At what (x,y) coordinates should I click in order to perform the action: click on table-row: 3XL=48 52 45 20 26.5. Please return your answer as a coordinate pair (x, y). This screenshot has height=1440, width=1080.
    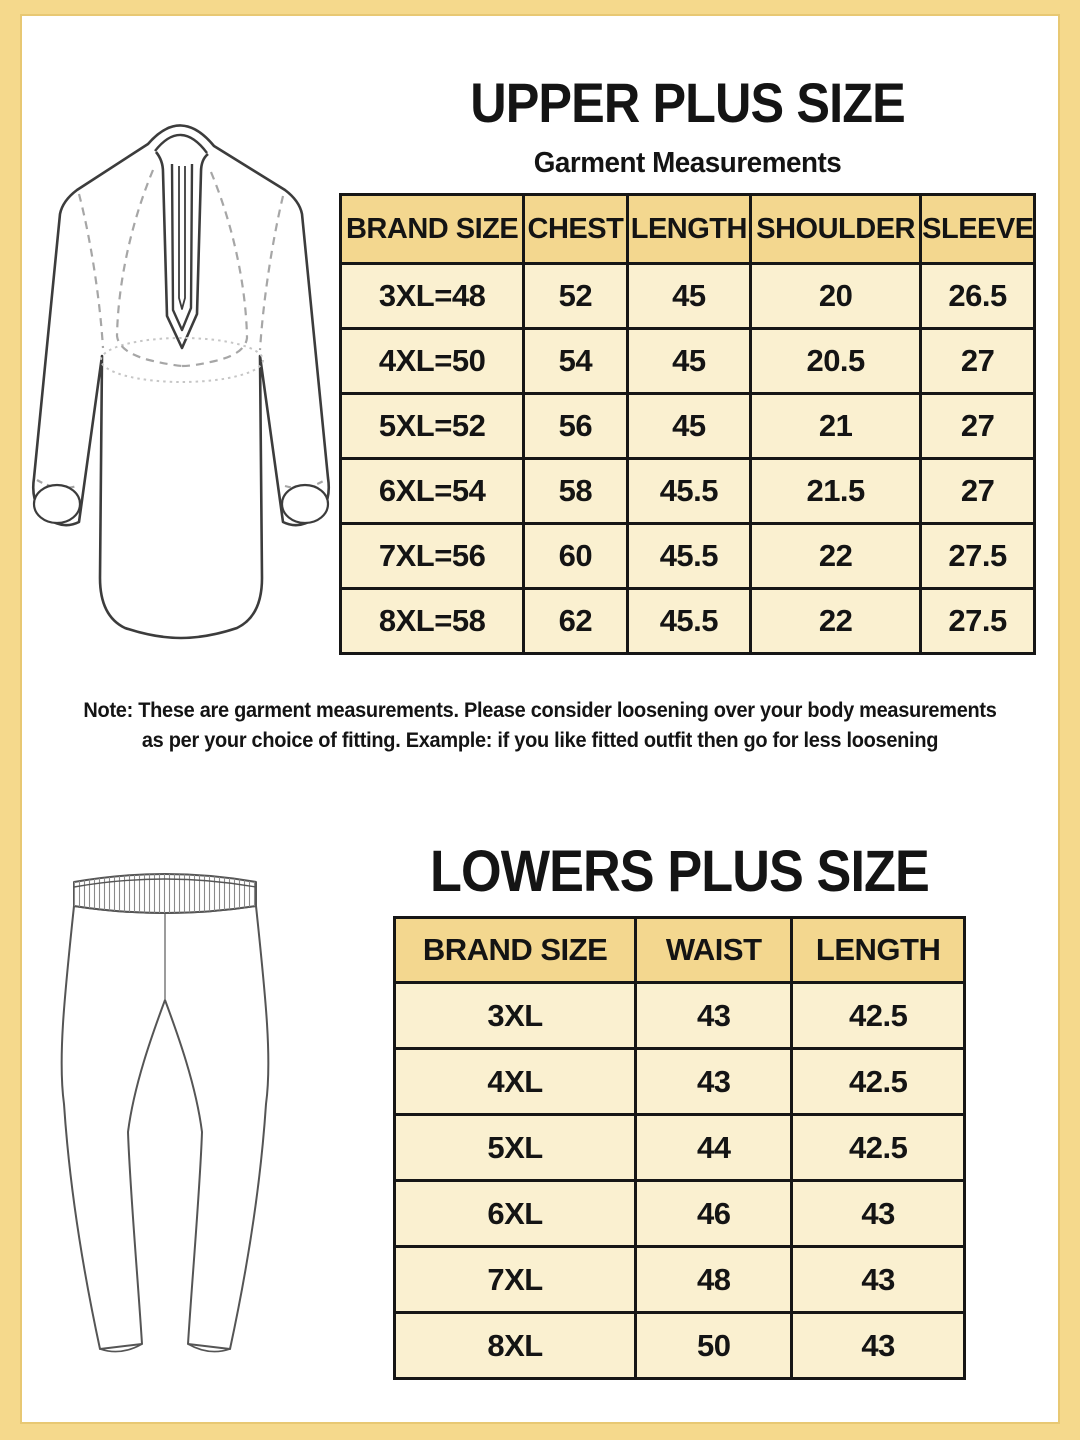
    Looking at the image, I should click on (687, 296).